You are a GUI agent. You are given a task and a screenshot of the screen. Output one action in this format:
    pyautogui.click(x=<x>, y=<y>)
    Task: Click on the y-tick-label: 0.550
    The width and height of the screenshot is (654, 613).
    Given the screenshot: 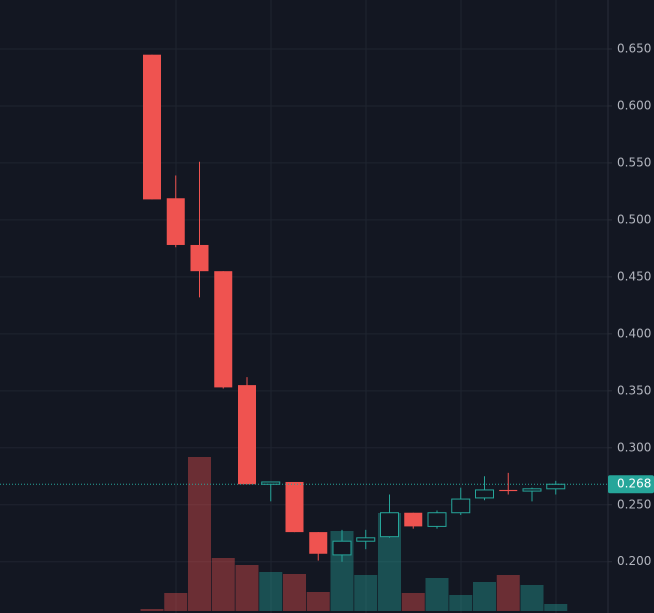 What is the action you would take?
    pyautogui.click(x=634, y=162)
    